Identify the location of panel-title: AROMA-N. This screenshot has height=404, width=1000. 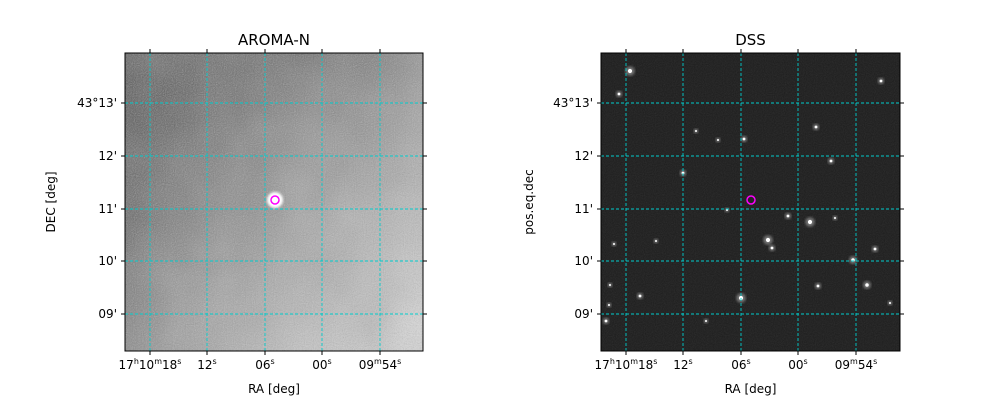
(274, 40).